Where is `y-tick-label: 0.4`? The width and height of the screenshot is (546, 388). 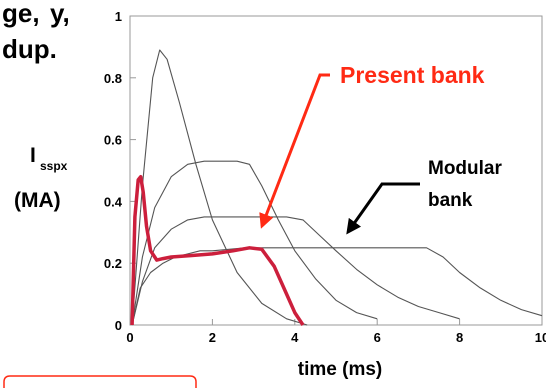 y-tick-label: 0.4 is located at coordinates (113, 201).